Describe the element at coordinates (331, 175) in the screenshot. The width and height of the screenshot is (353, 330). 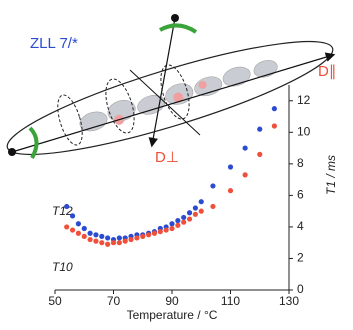
I see `y-axis-label: T1 / ms` at that location.